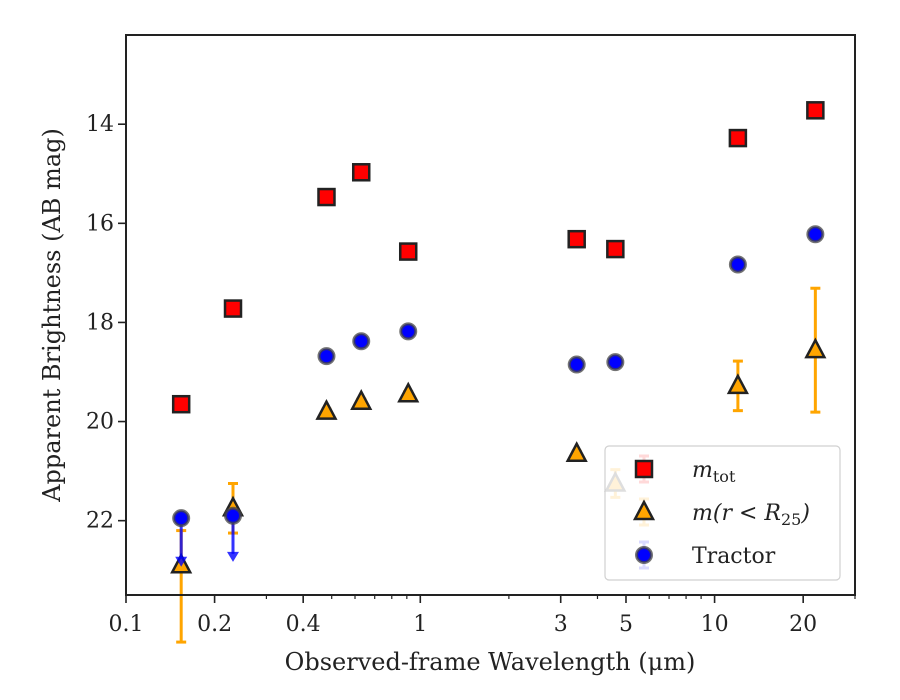 The width and height of the screenshot is (900, 700). What do you see at coordinates (100, 223) in the screenshot?
I see `y-tick-label: 16` at bounding box center [100, 223].